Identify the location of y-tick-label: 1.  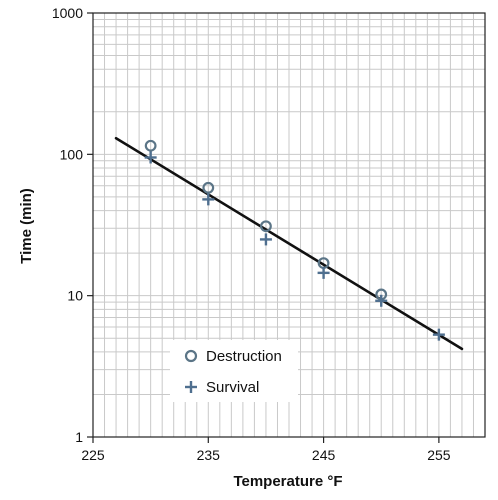
(79, 437).